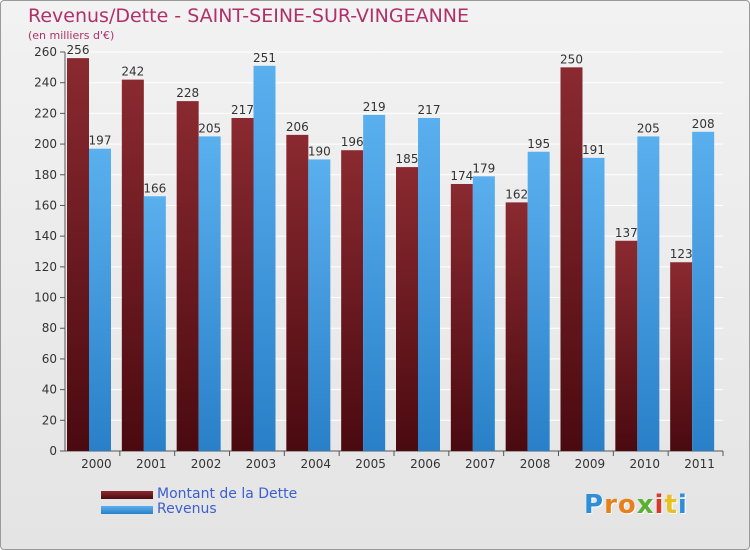 This screenshot has width=750, height=550. I want to click on data-label-revenus: 166, so click(154, 188).